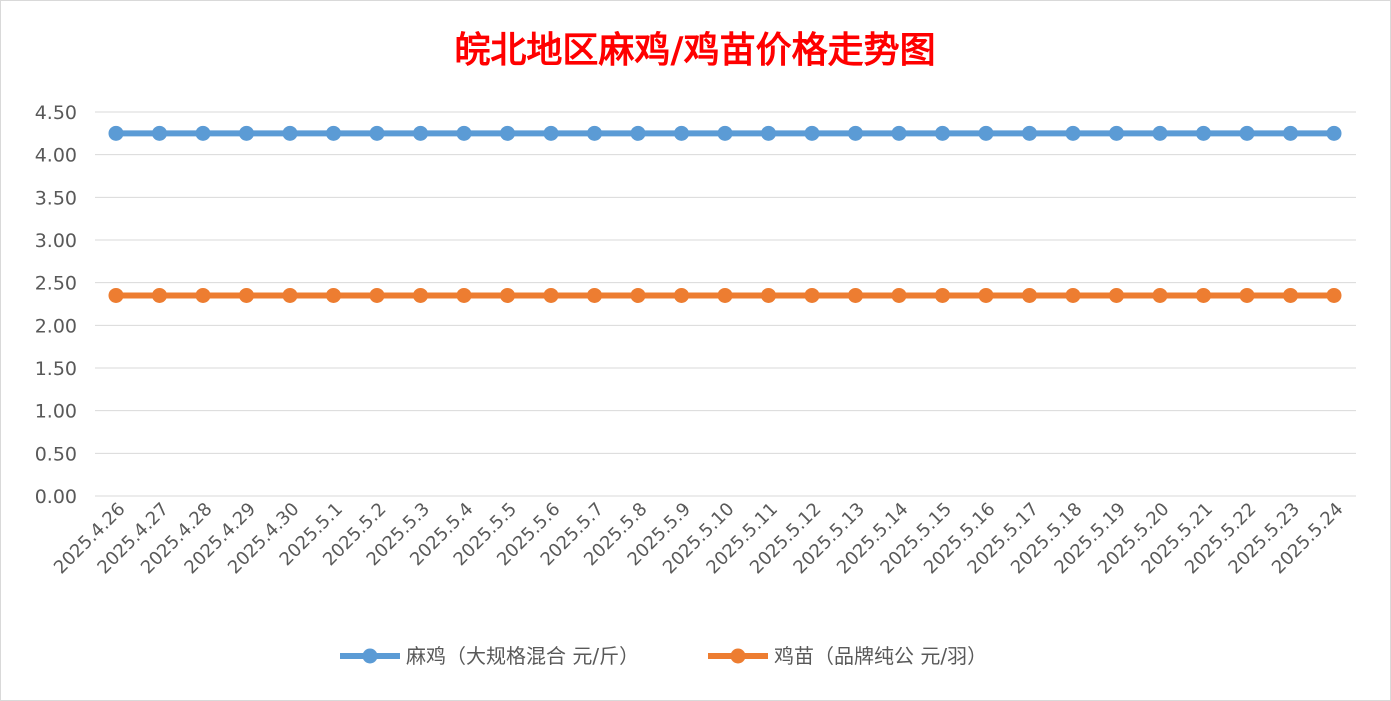 Image resolution: width=1391 pixels, height=701 pixels. I want to click on y-tick-label: 3.00, so click(56, 241).